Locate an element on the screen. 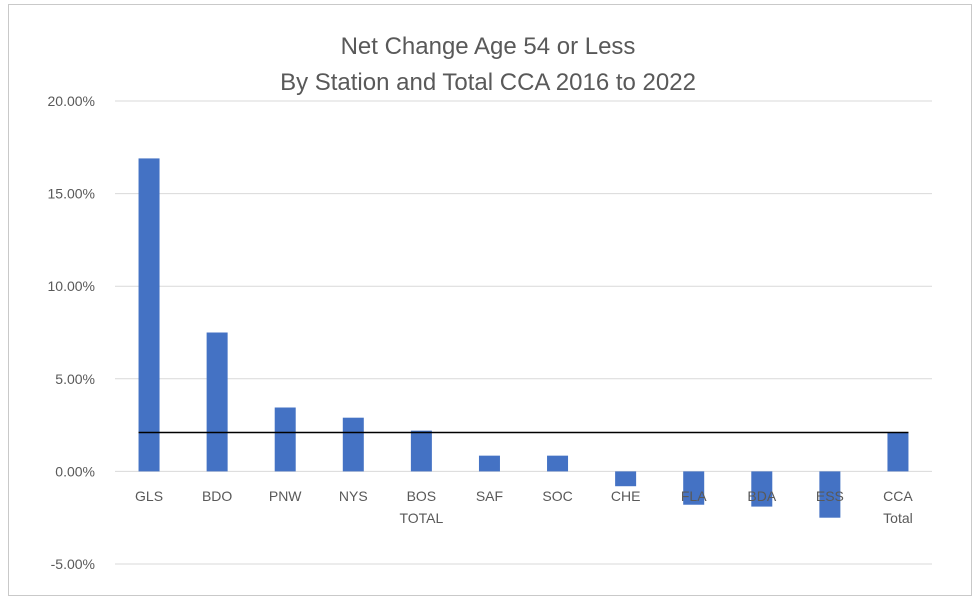  y-tick-label: 10.00% is located at coordinates (71, 286).